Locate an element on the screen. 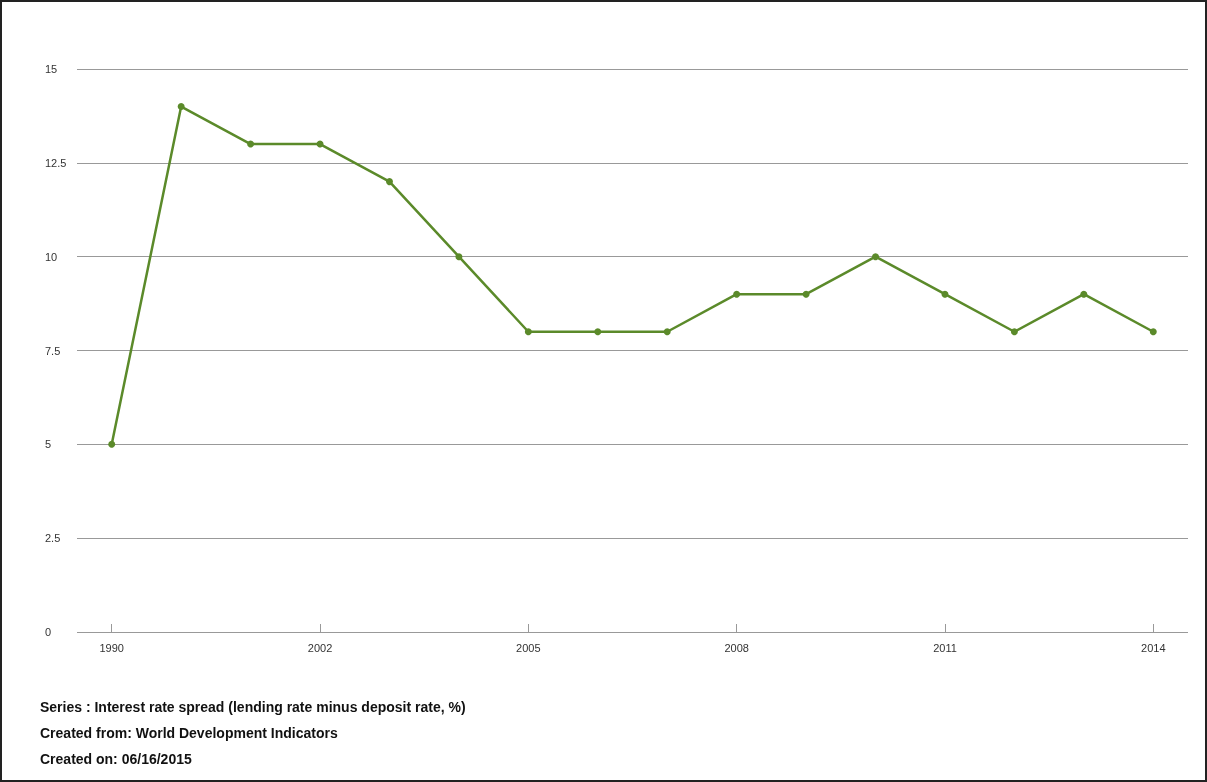 The image size is (1207, 782). x-tick-label: 1990 is located at coordinates (111, 647).